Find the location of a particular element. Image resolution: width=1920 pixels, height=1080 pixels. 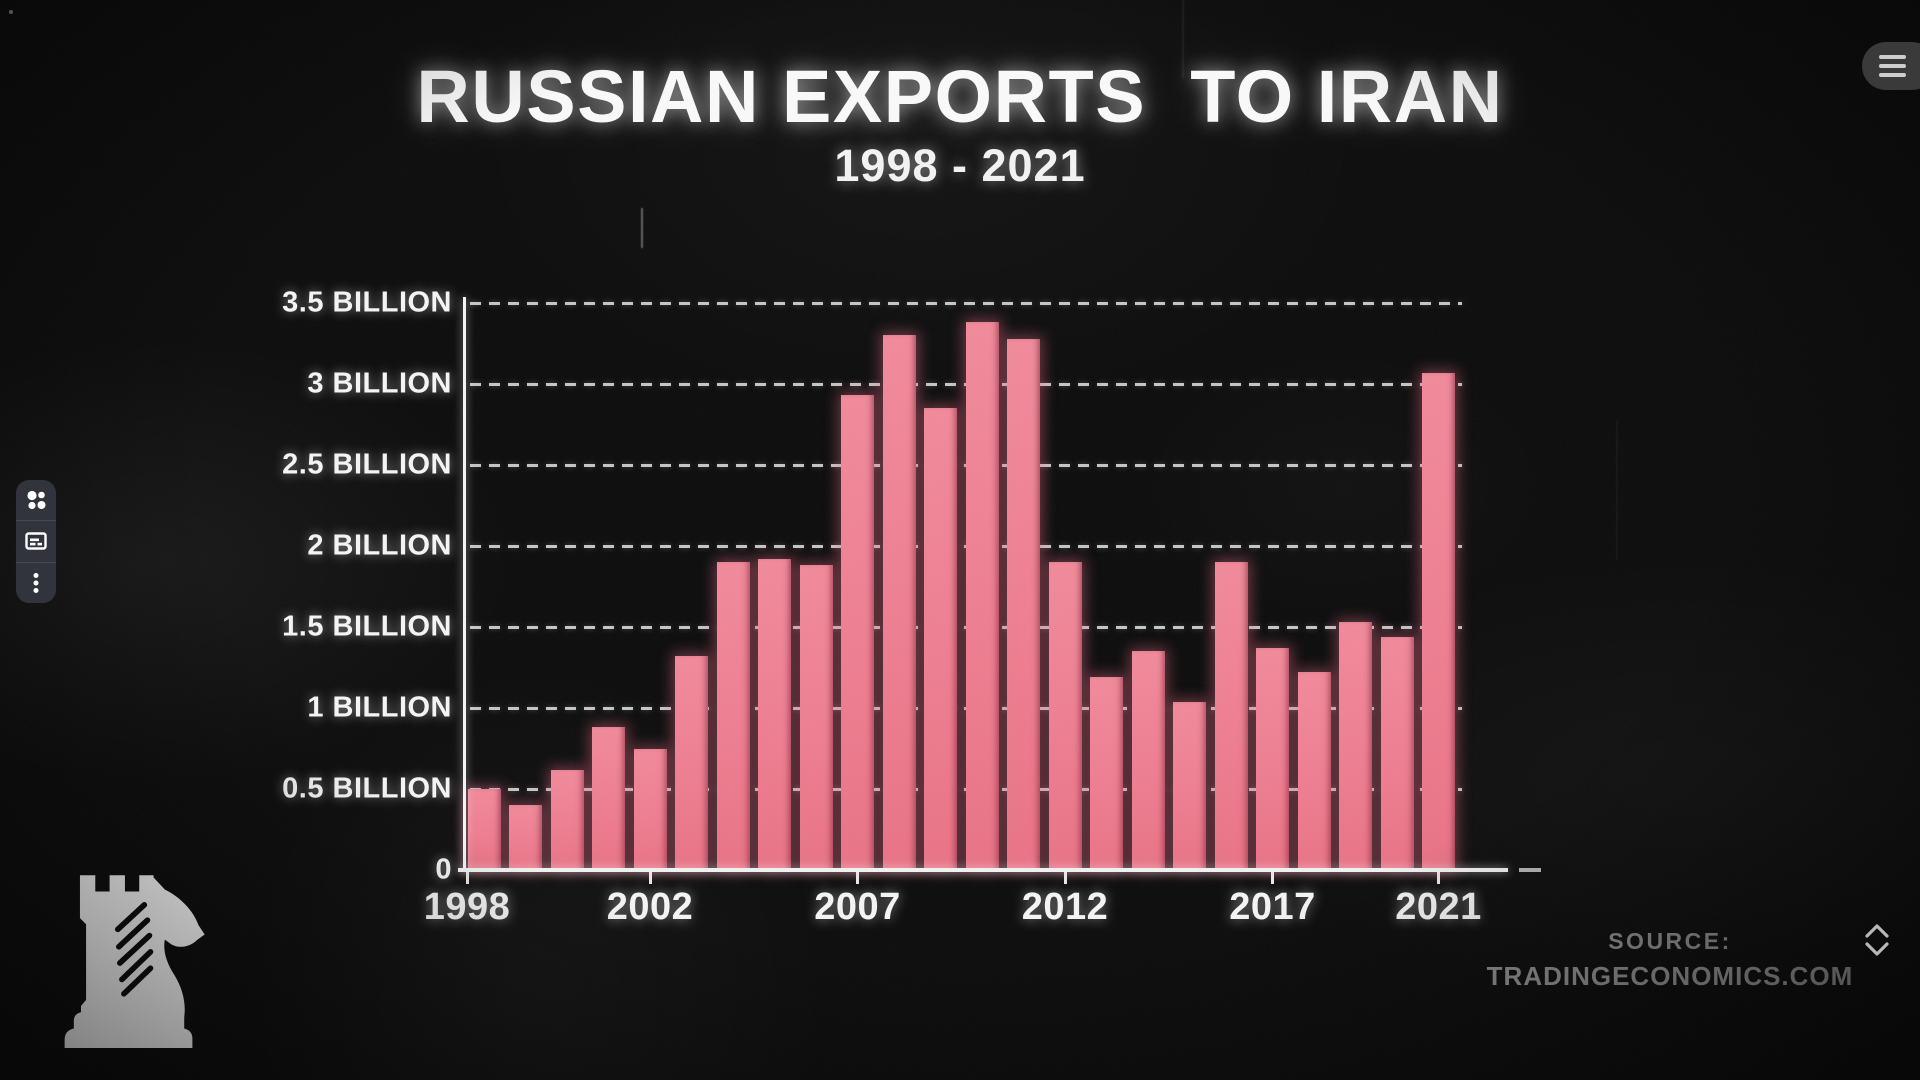

annotation-toolbar is located at coordinates (36, 541).